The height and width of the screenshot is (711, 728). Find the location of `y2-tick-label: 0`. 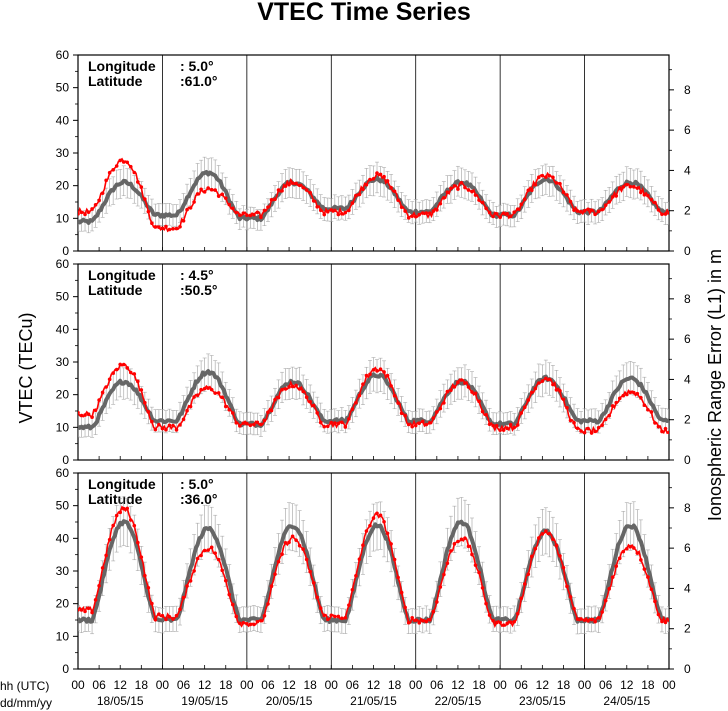

y2-tick-label: 0 is located at coordinates (687, 251).